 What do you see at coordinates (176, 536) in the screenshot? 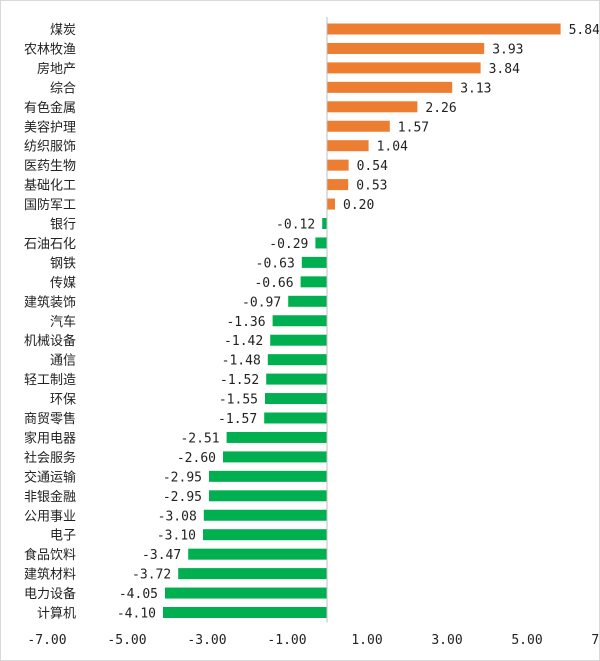
I see `value-label-26: -3.10` at bounding box center [176, 536].